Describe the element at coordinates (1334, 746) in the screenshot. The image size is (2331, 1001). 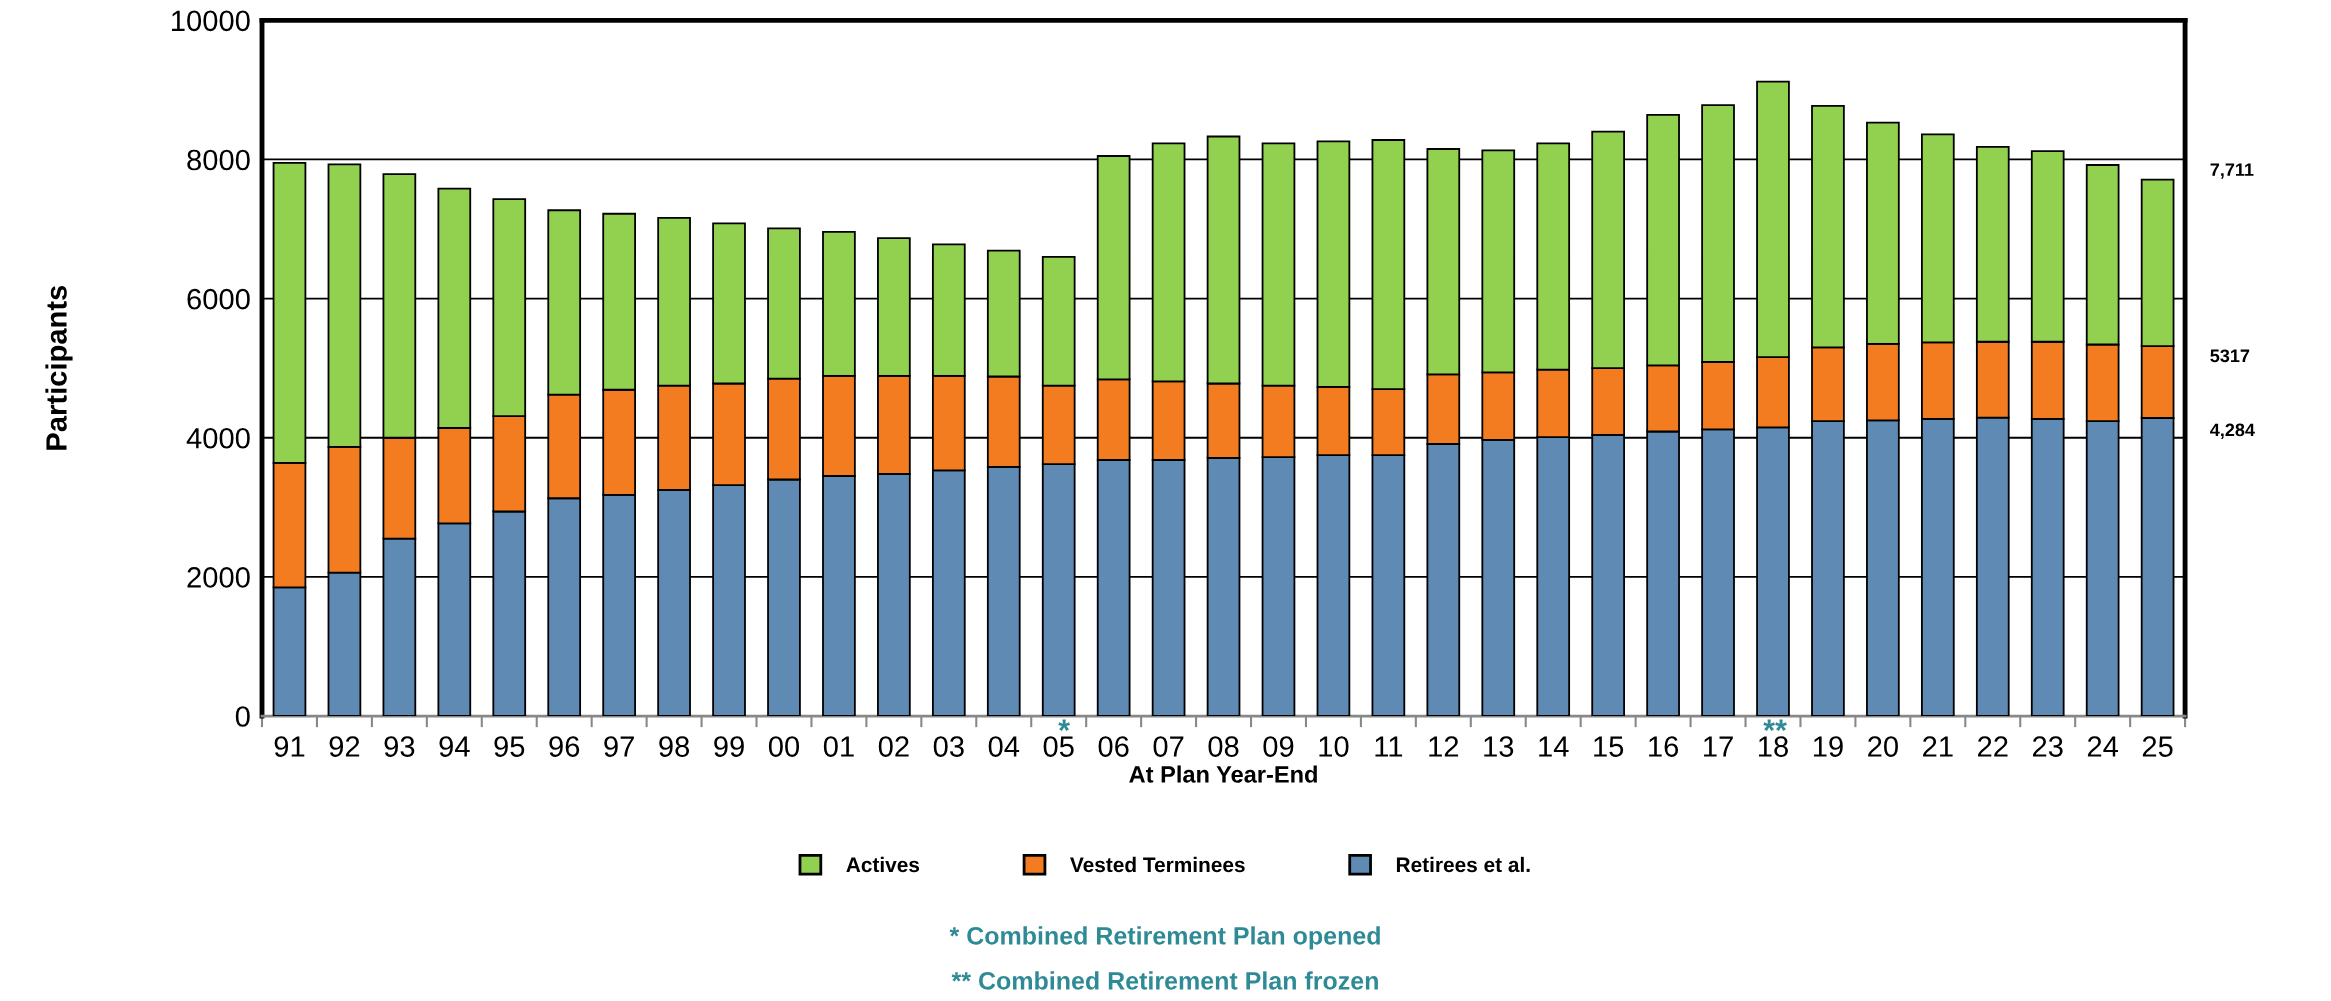
I see `x-tick-label: 10` at that location.